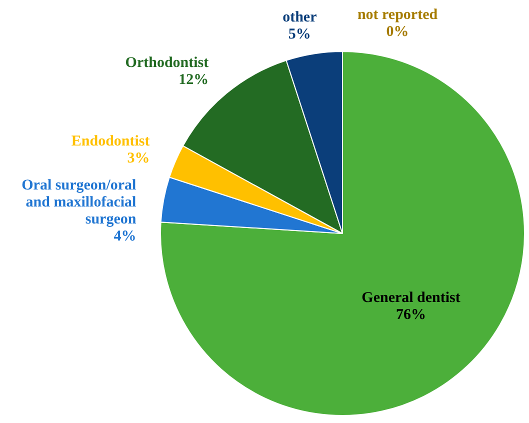 This screenshot has width=529, height=423. Describe the element at coordinates (110, 141) in the screenshot. I see `slice-label: Endodontist` at that location.